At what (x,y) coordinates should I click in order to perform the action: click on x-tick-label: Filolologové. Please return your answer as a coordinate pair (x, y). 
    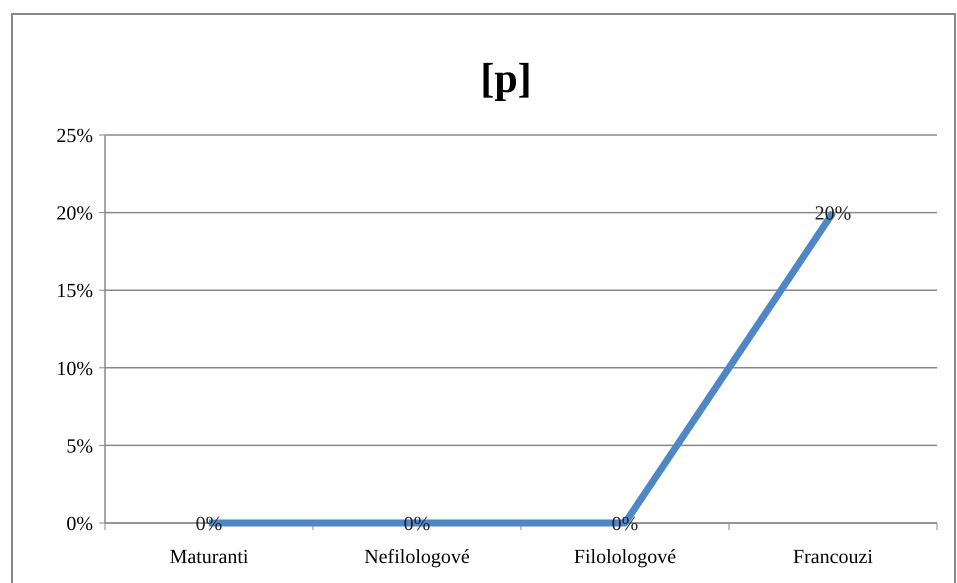
    Looking at the image, I should click on (625, 557).